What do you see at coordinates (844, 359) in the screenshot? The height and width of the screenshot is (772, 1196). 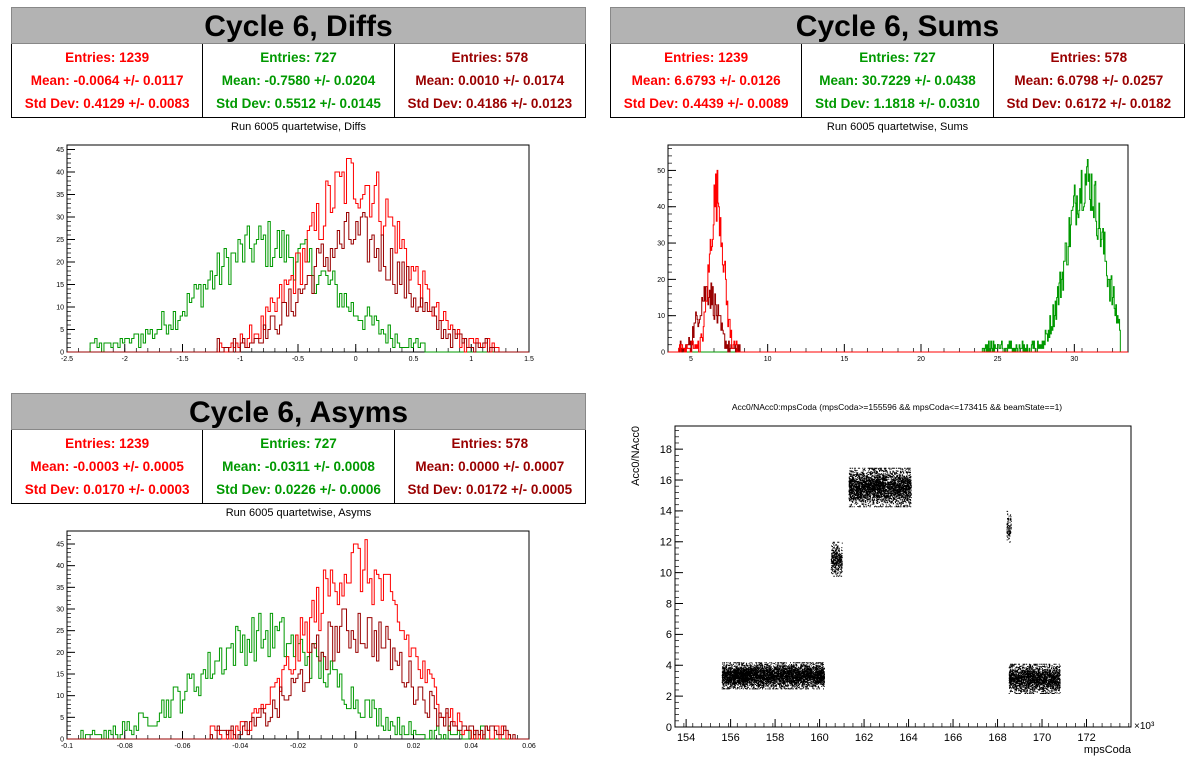 I see `x-tick-label: 15` at bounding box center [844, 359].